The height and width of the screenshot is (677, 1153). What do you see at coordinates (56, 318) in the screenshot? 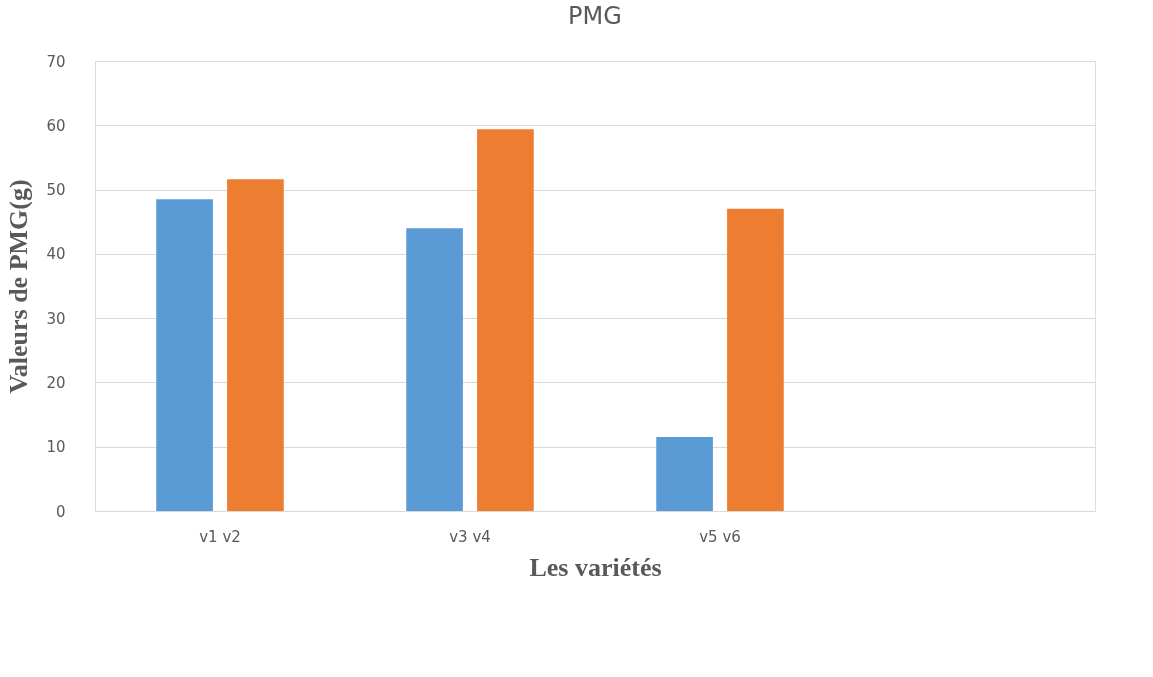
I see `y-tick-label: 30` at bounding box center [56, 318].